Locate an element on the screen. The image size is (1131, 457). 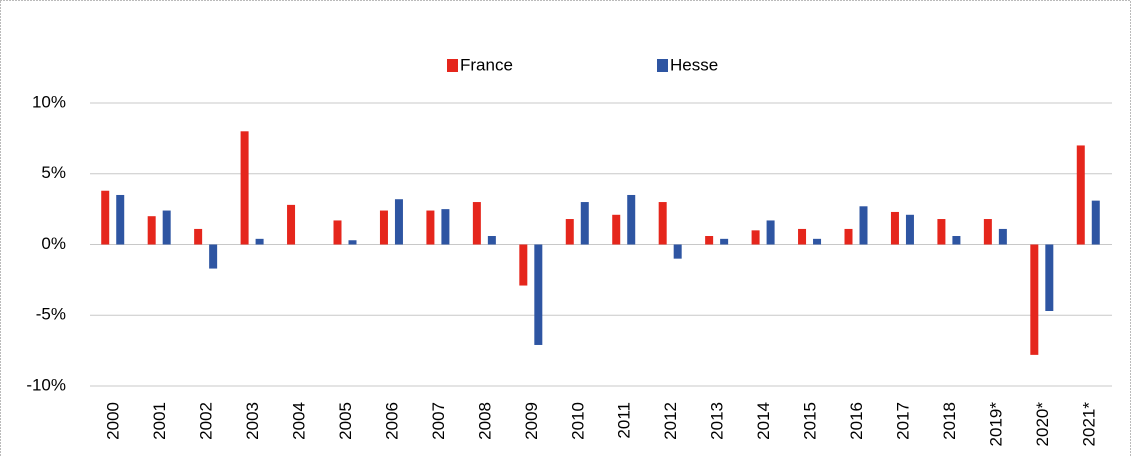
y-tick-label: 5% is located at coordinates (53, 172).